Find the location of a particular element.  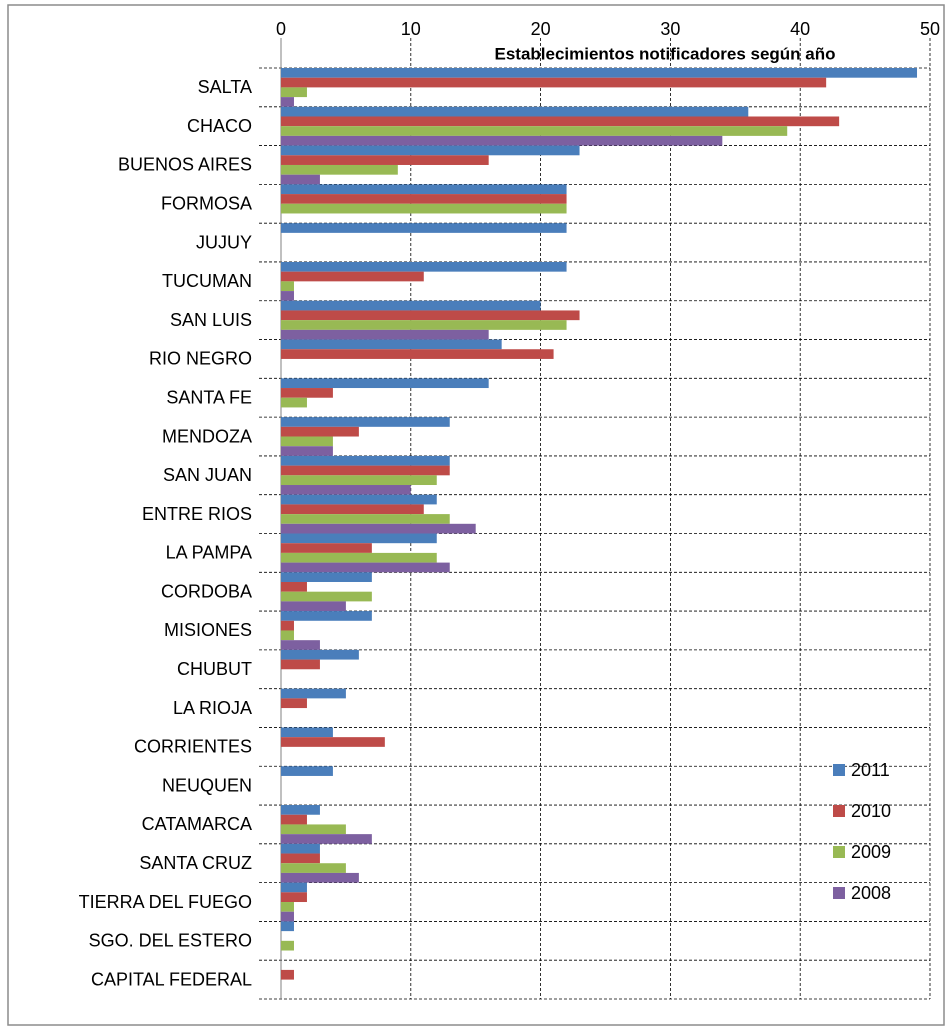

y-tick-label: SAN LUIS is located at coordinates (211, 320).